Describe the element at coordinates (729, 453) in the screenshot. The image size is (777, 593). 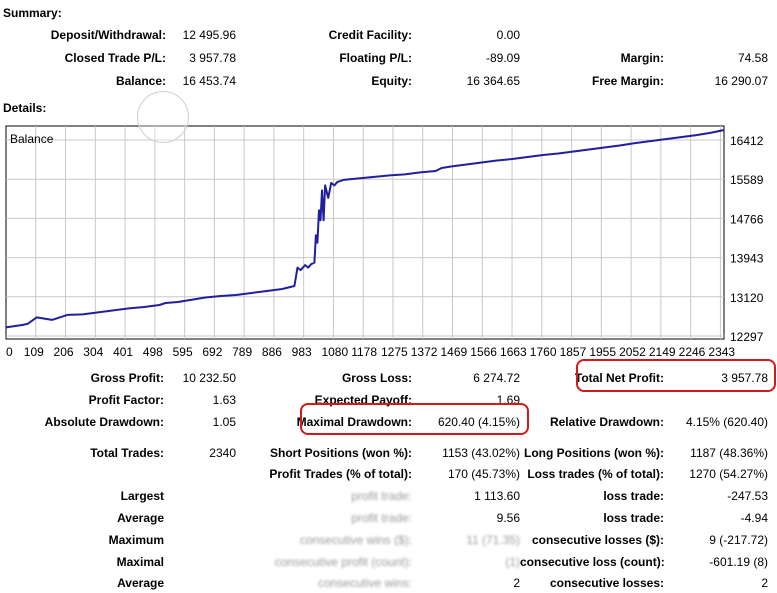
I see `long-positions-value: 1187 (48.36%)` at that location.